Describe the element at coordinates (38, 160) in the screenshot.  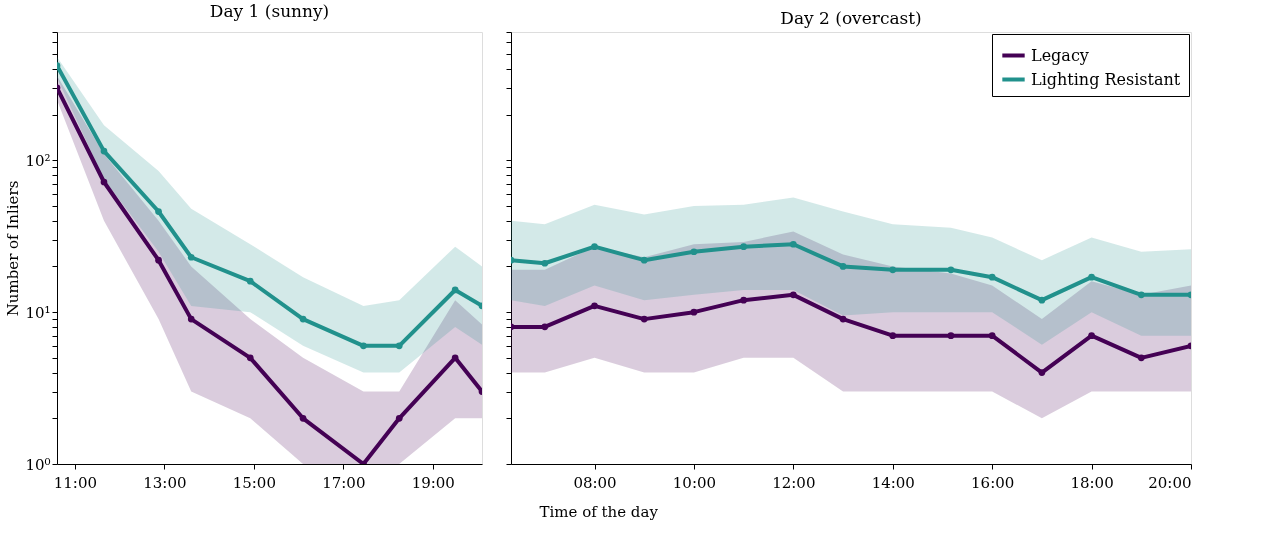
I see `y-tick-label: 10²` at that location.